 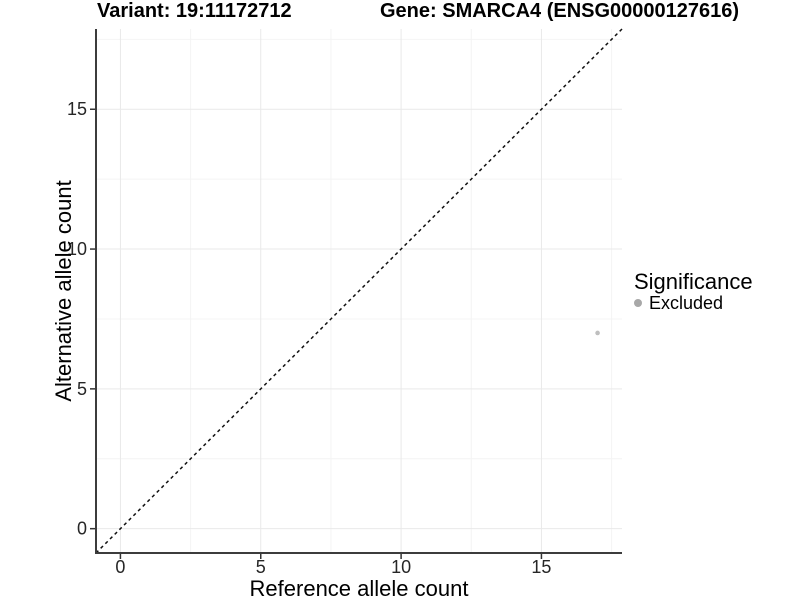 What do you see at coordinates (120, 567) in the screenshot?
I see `x-tick-label: 0` at bounding box center [120, 567].